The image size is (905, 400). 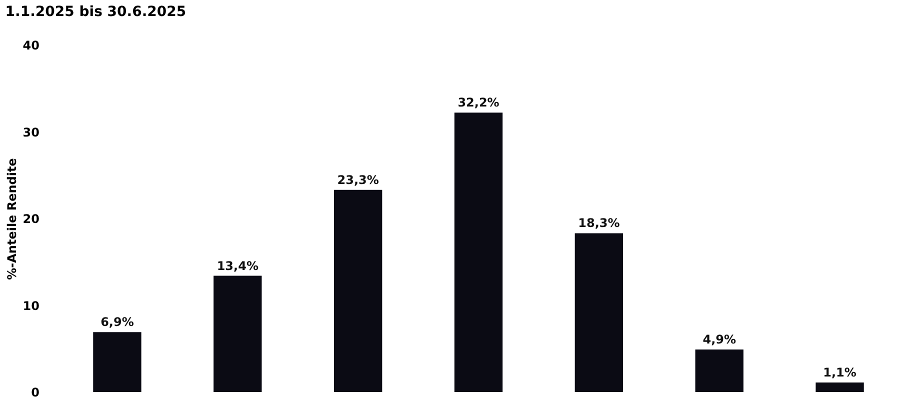 What do you see at coordinates (358, 179) in the screenshot?
I see `data-label: 23,3%` at bounding box center [358, 179].